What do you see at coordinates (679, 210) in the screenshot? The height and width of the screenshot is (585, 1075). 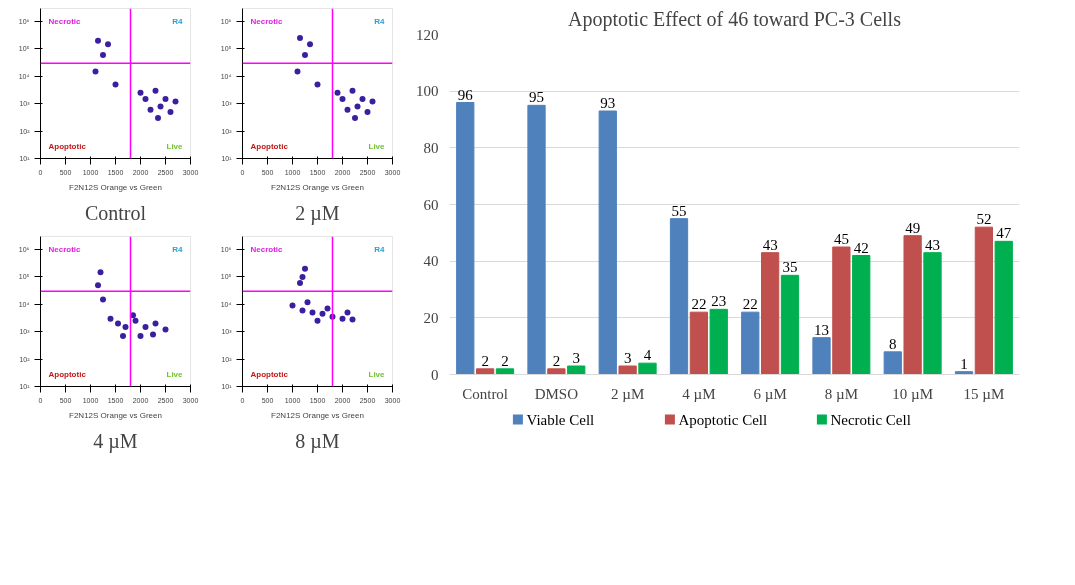 I see `data-label: 55` at bounding box center [679, 210].